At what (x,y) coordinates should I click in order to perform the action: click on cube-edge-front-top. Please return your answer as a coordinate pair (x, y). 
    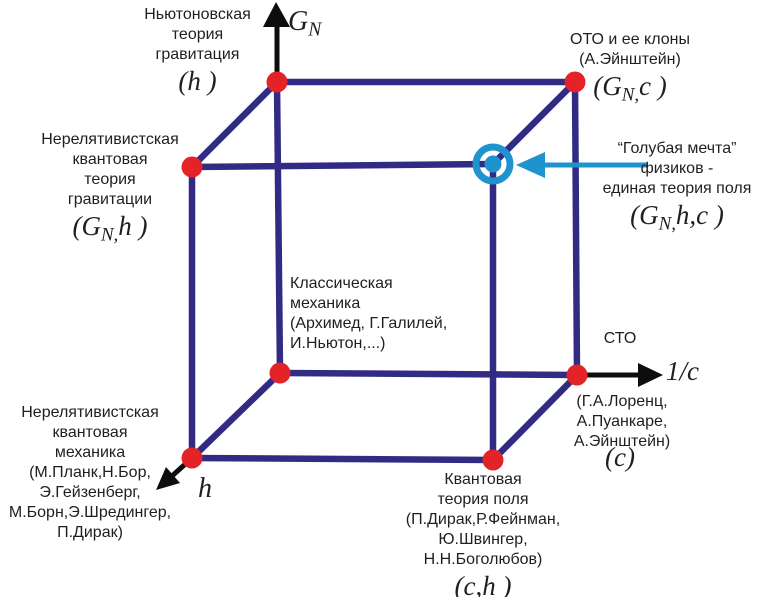
    Looking at the image, I should click on (342, 165).